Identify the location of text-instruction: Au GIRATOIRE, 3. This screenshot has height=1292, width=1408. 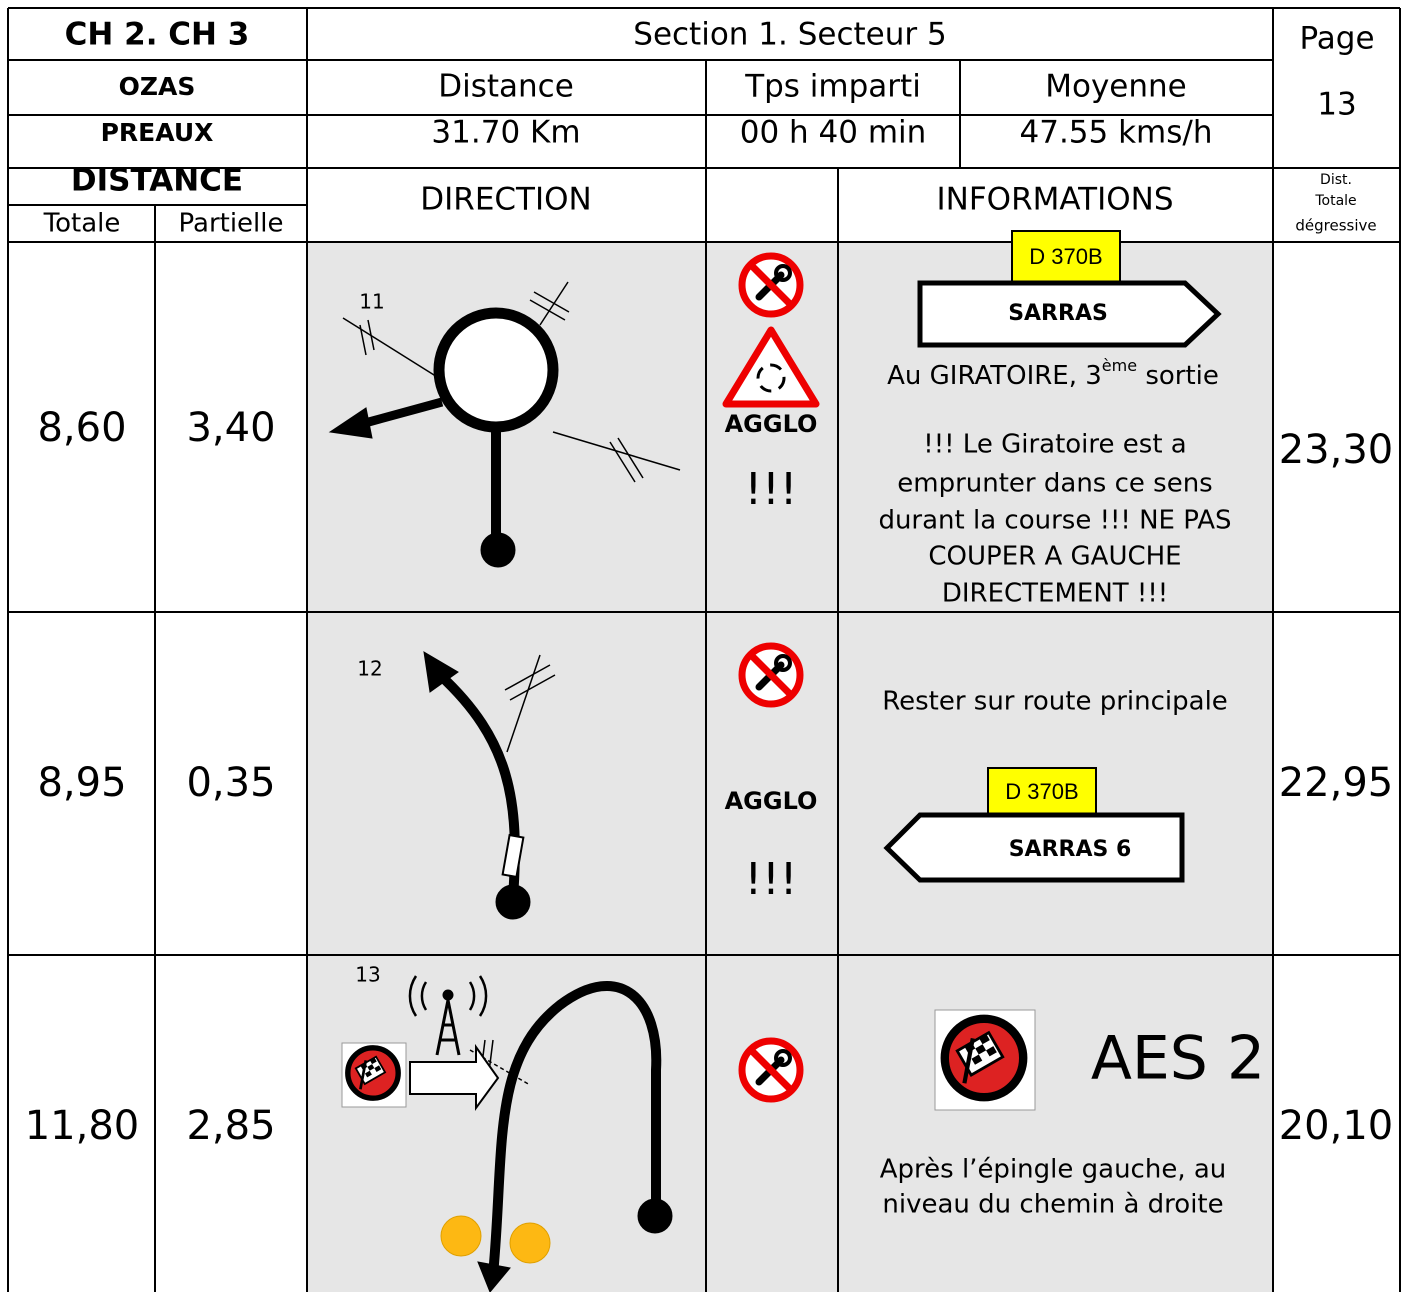
(994, 376).